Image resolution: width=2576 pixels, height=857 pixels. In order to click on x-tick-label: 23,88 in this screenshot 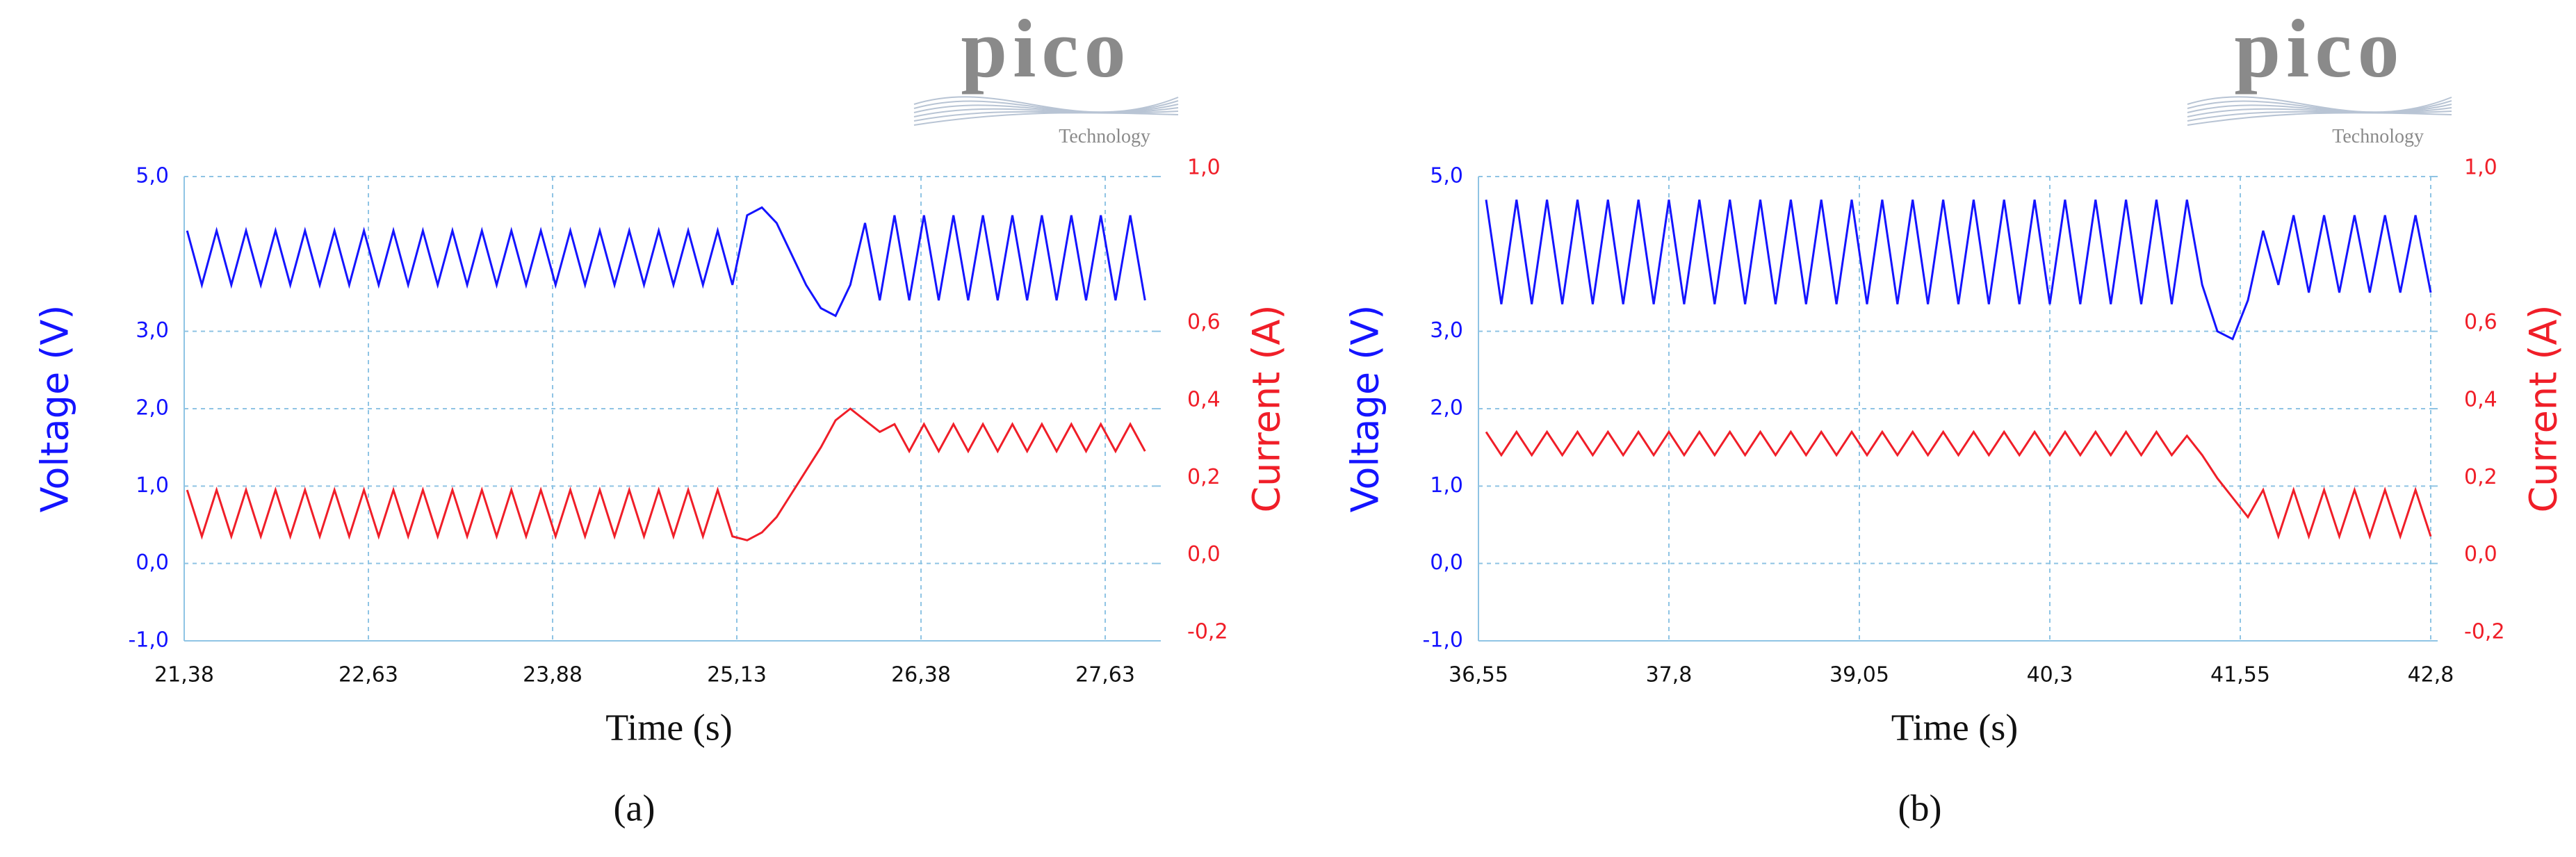, I will do `click(552, 675)`.